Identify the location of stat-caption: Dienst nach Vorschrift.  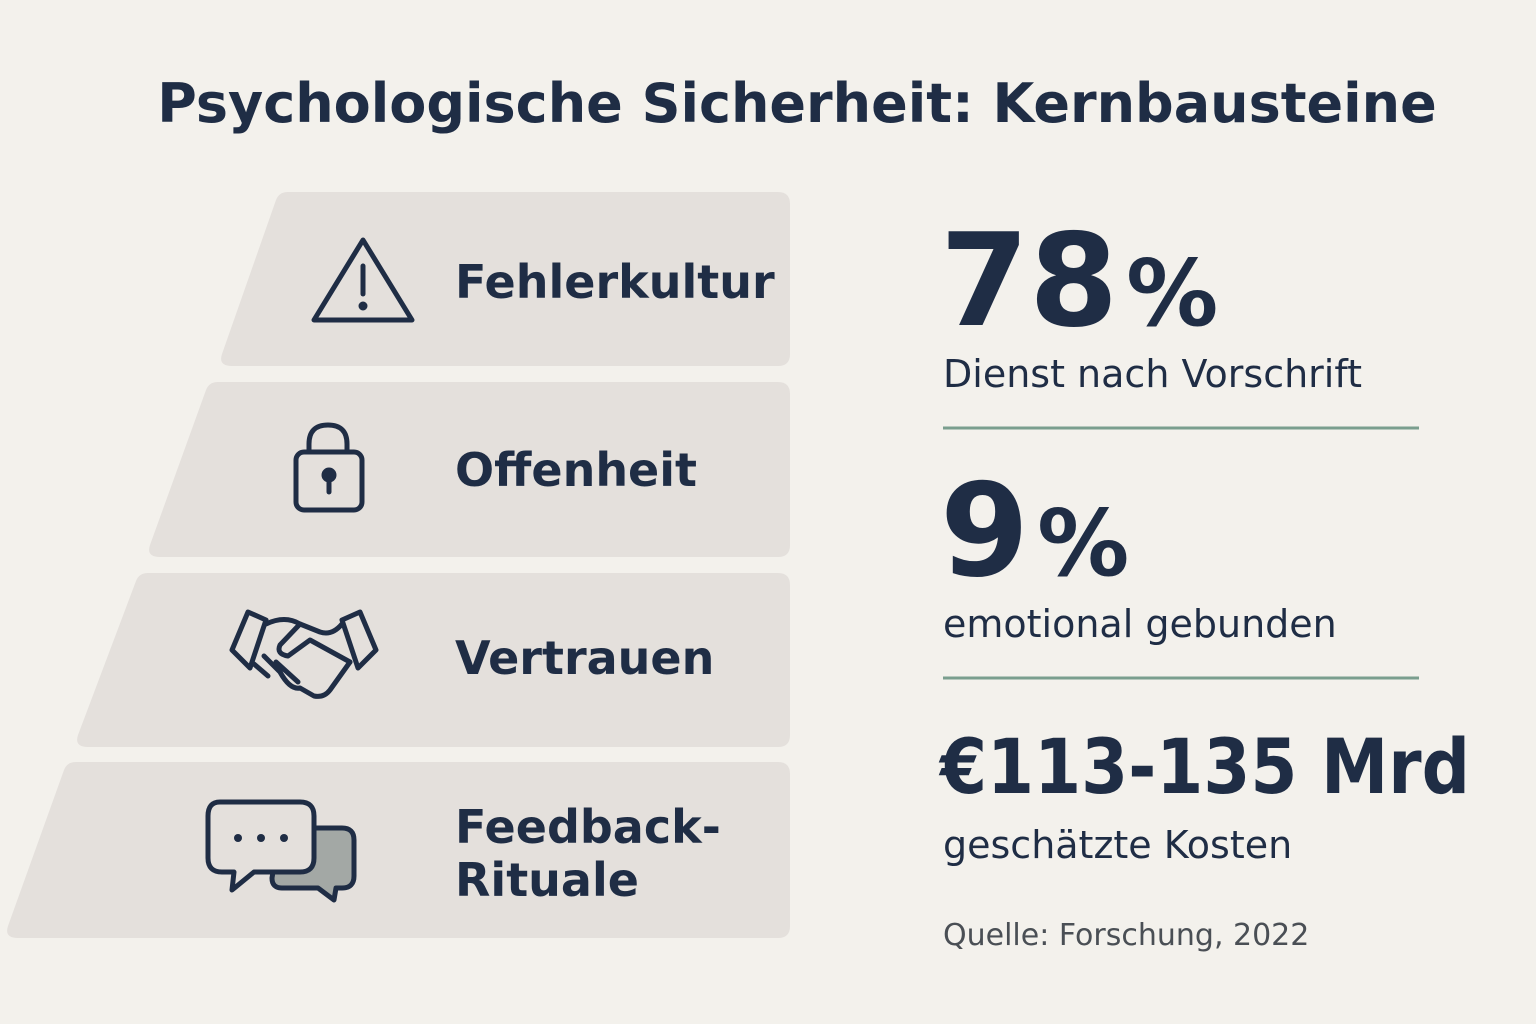
(1152, 374).